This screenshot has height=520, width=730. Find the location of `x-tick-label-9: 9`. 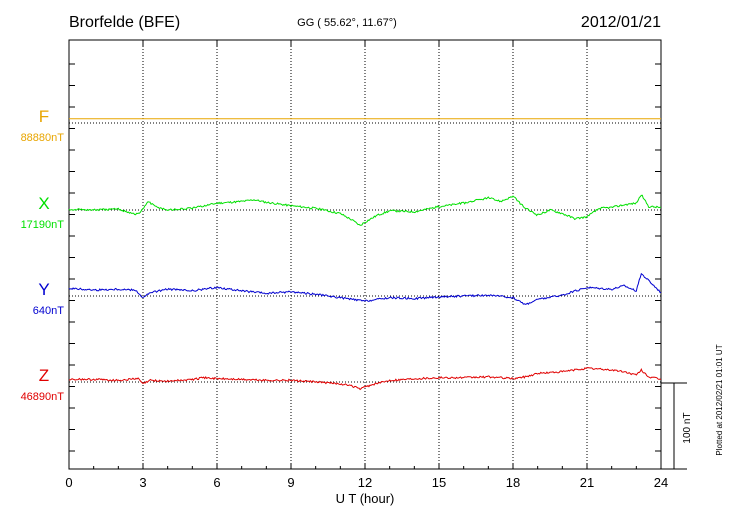

x-tick-label-9: 9 is located at coordinates (290, 482).